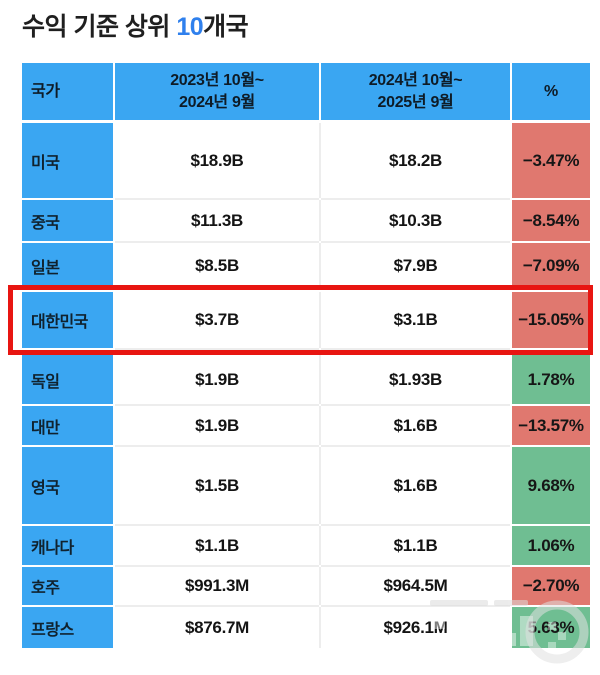  Describe the element at coordinates (415, 80) in the screenshot. I see `header-period2-line1: 2024년 10월~` at that location.